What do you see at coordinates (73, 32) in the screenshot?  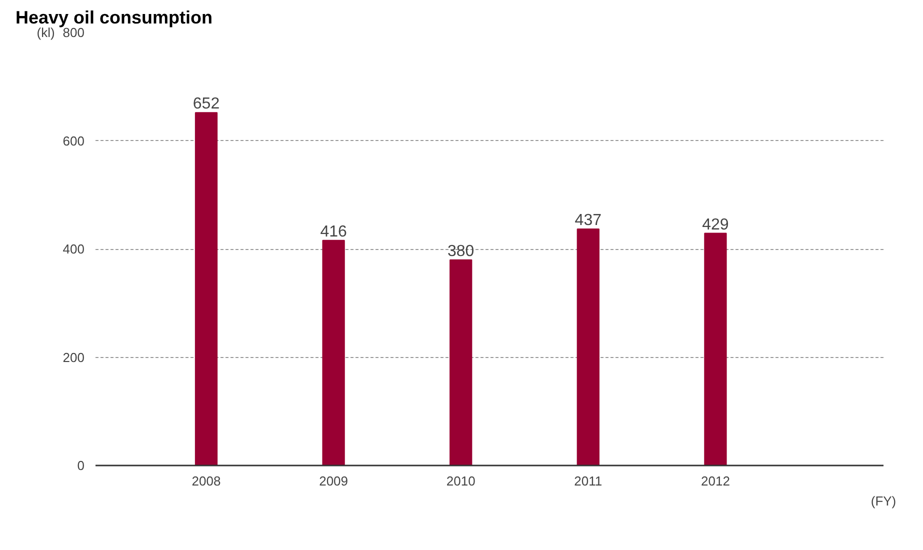 I see `y-tick-label: 800` at bounding box center [73, 32].